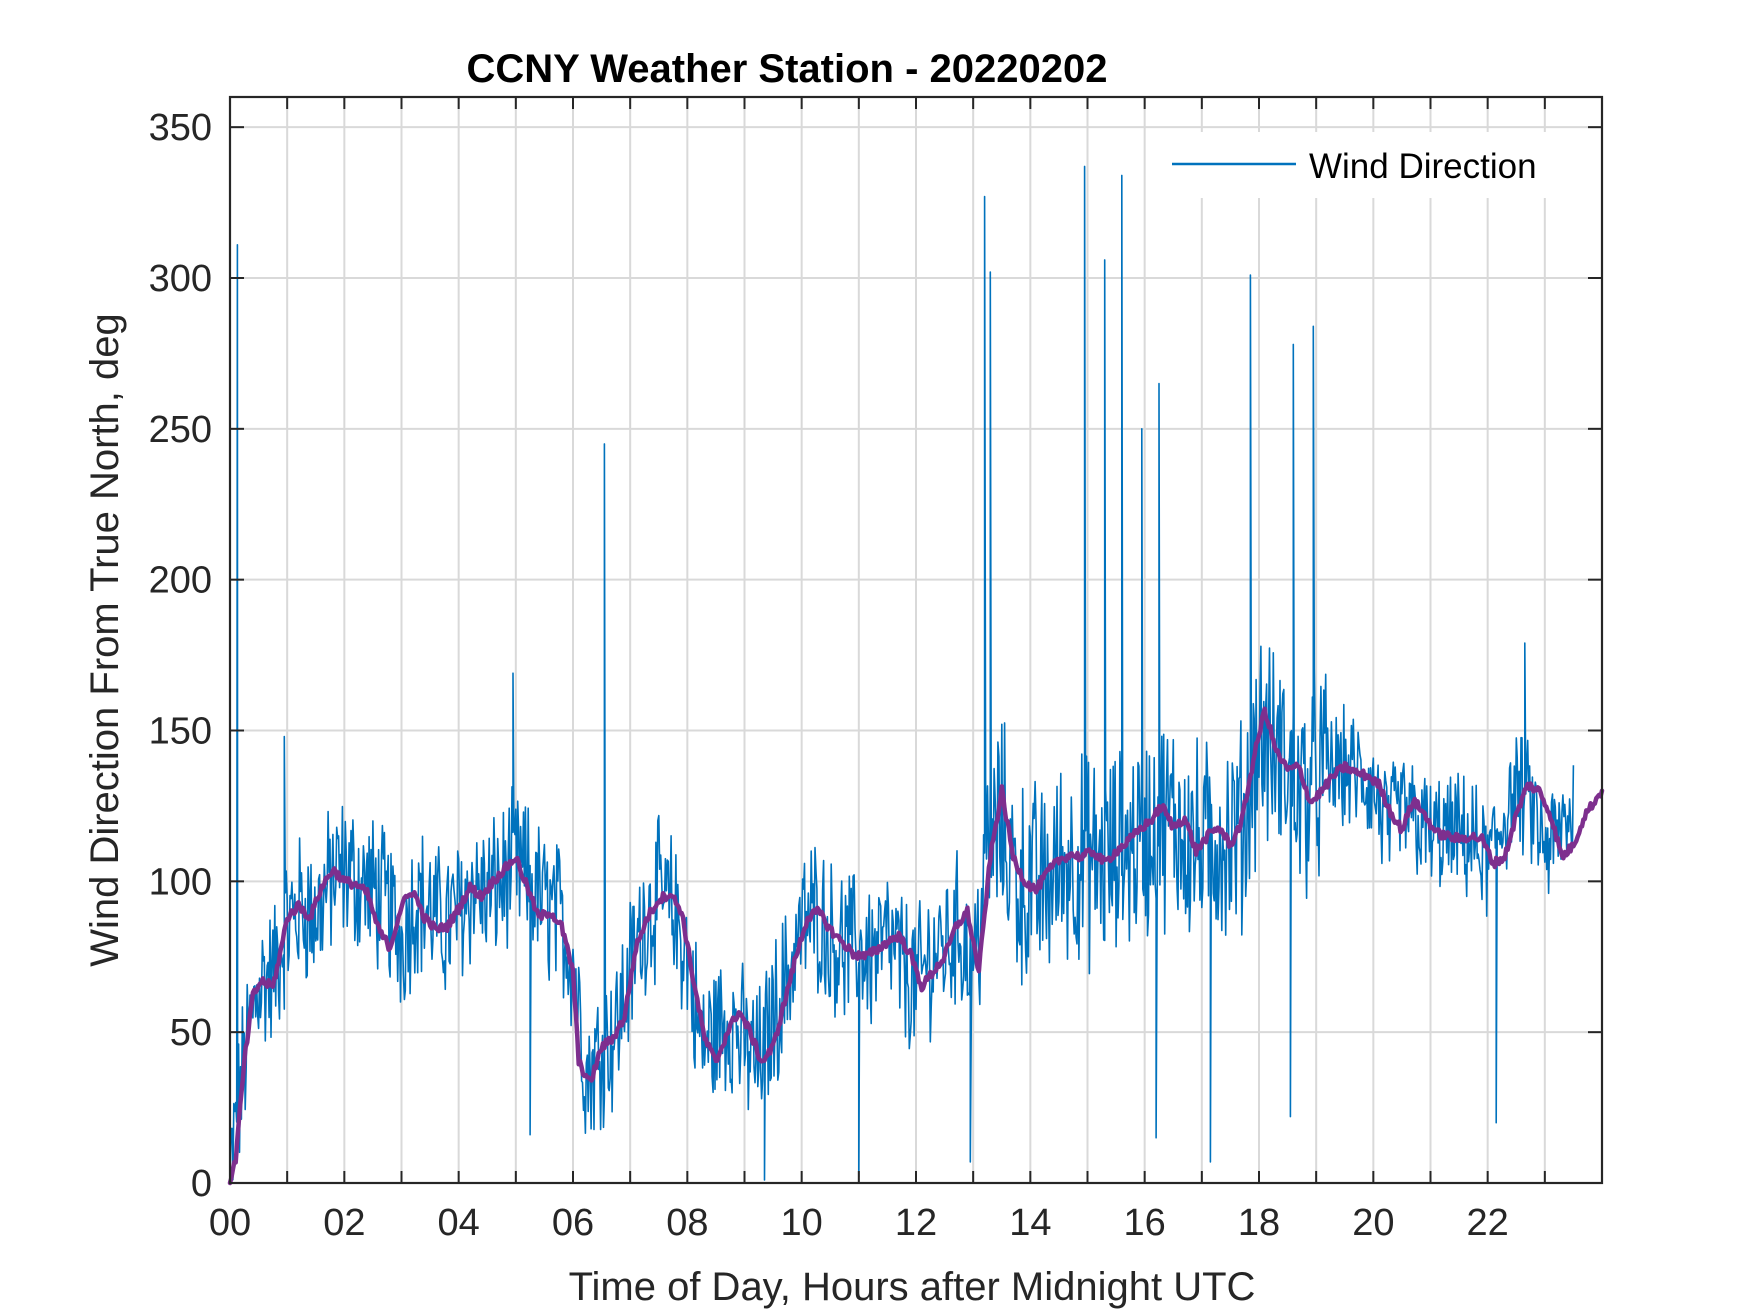 This screenshot has height=1313, width=1750. What do you see at coordinates (687, 1223) in the screenshot?
I see `x-tick-label: 08` at bounding box center [687, 1223].